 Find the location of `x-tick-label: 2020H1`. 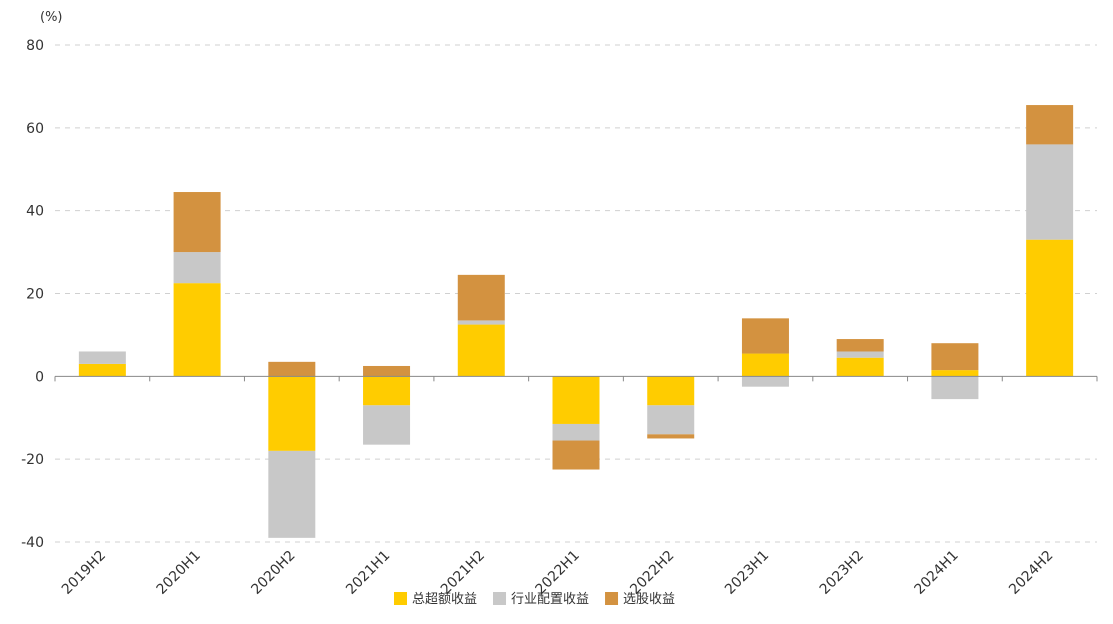

x-tick-label: 2020H1 is located at coordinates (179, 573).